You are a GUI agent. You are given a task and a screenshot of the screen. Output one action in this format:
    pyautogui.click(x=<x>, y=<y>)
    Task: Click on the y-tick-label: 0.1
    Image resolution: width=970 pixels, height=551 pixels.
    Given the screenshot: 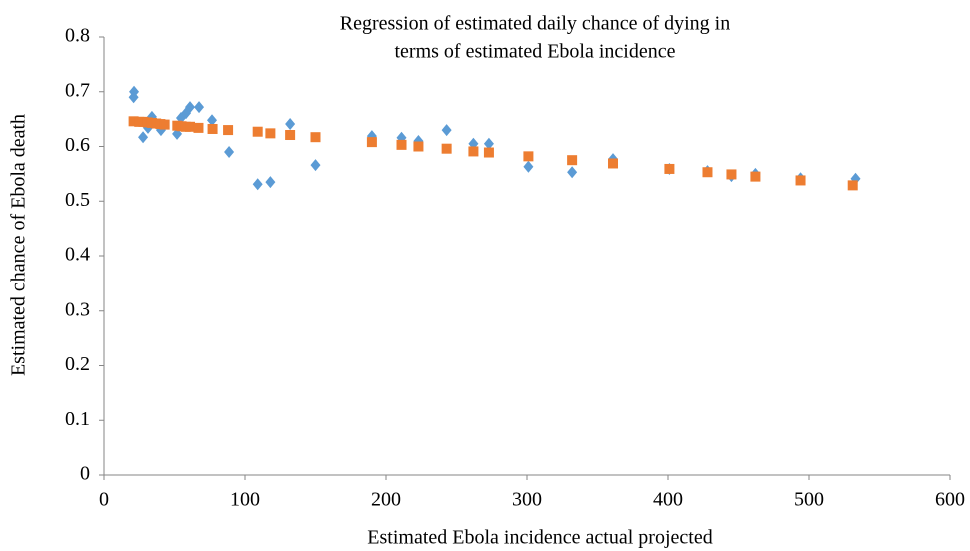 What is the action you would take?
    pyautogui.click(x=77, y=419)
    